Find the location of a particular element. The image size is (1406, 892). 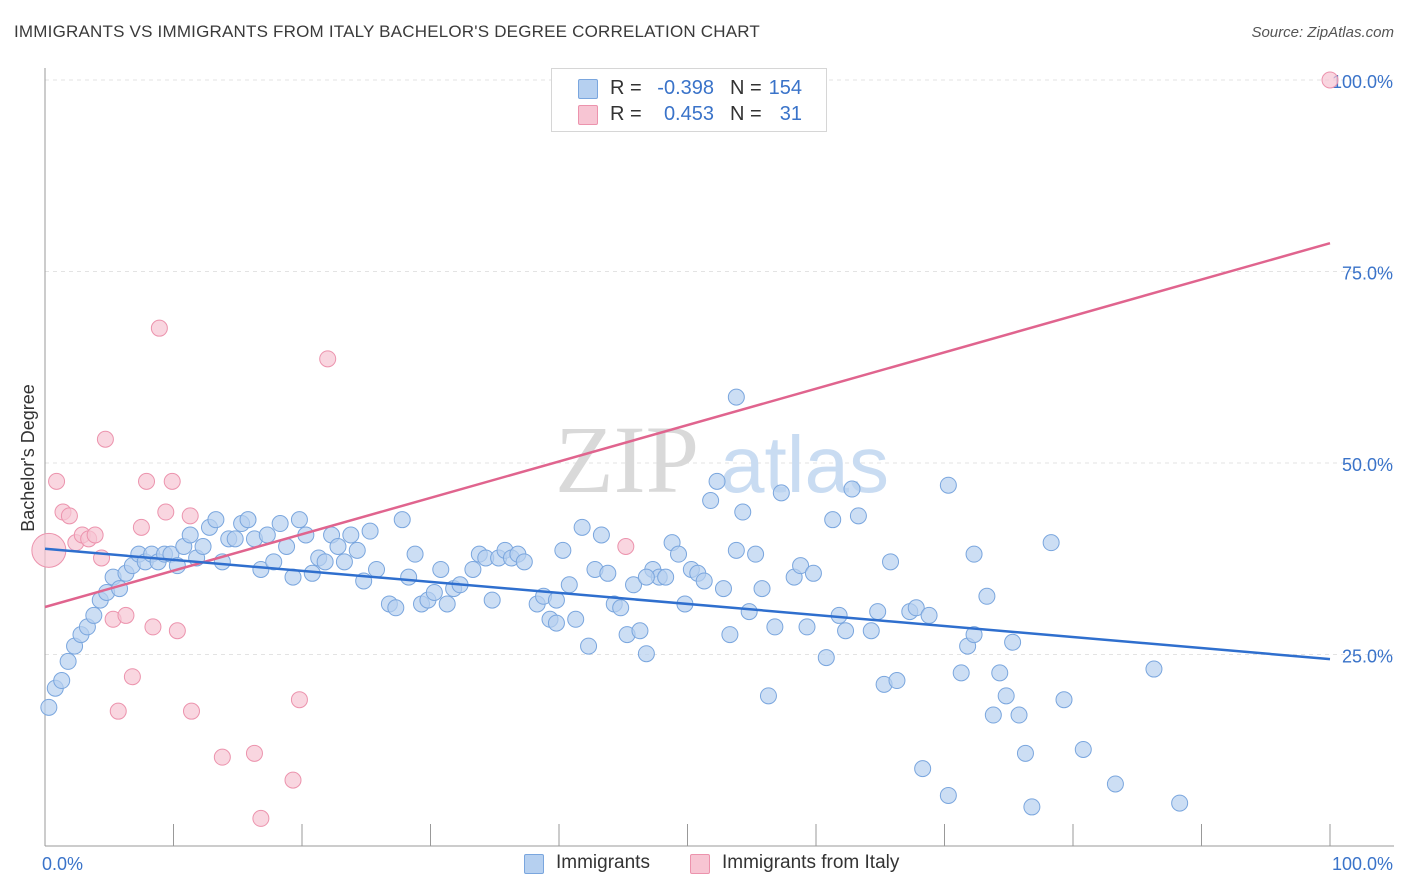

legend-n-value: 154 is located at coordinates (785, 88).